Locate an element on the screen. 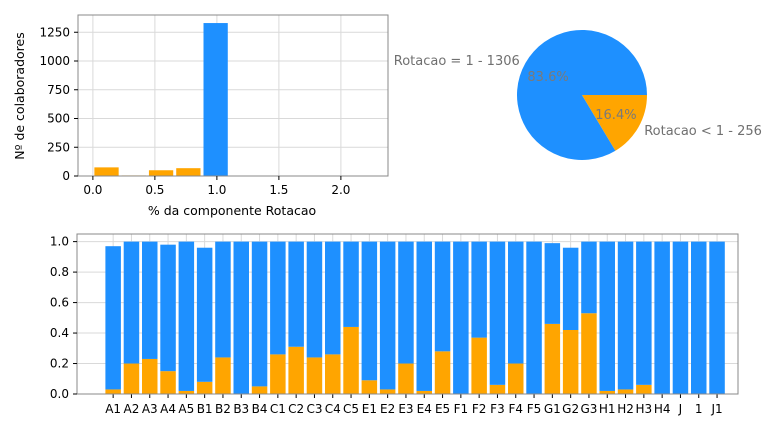  stack-xtick-label: H1 is located at coordinates (607, 409).